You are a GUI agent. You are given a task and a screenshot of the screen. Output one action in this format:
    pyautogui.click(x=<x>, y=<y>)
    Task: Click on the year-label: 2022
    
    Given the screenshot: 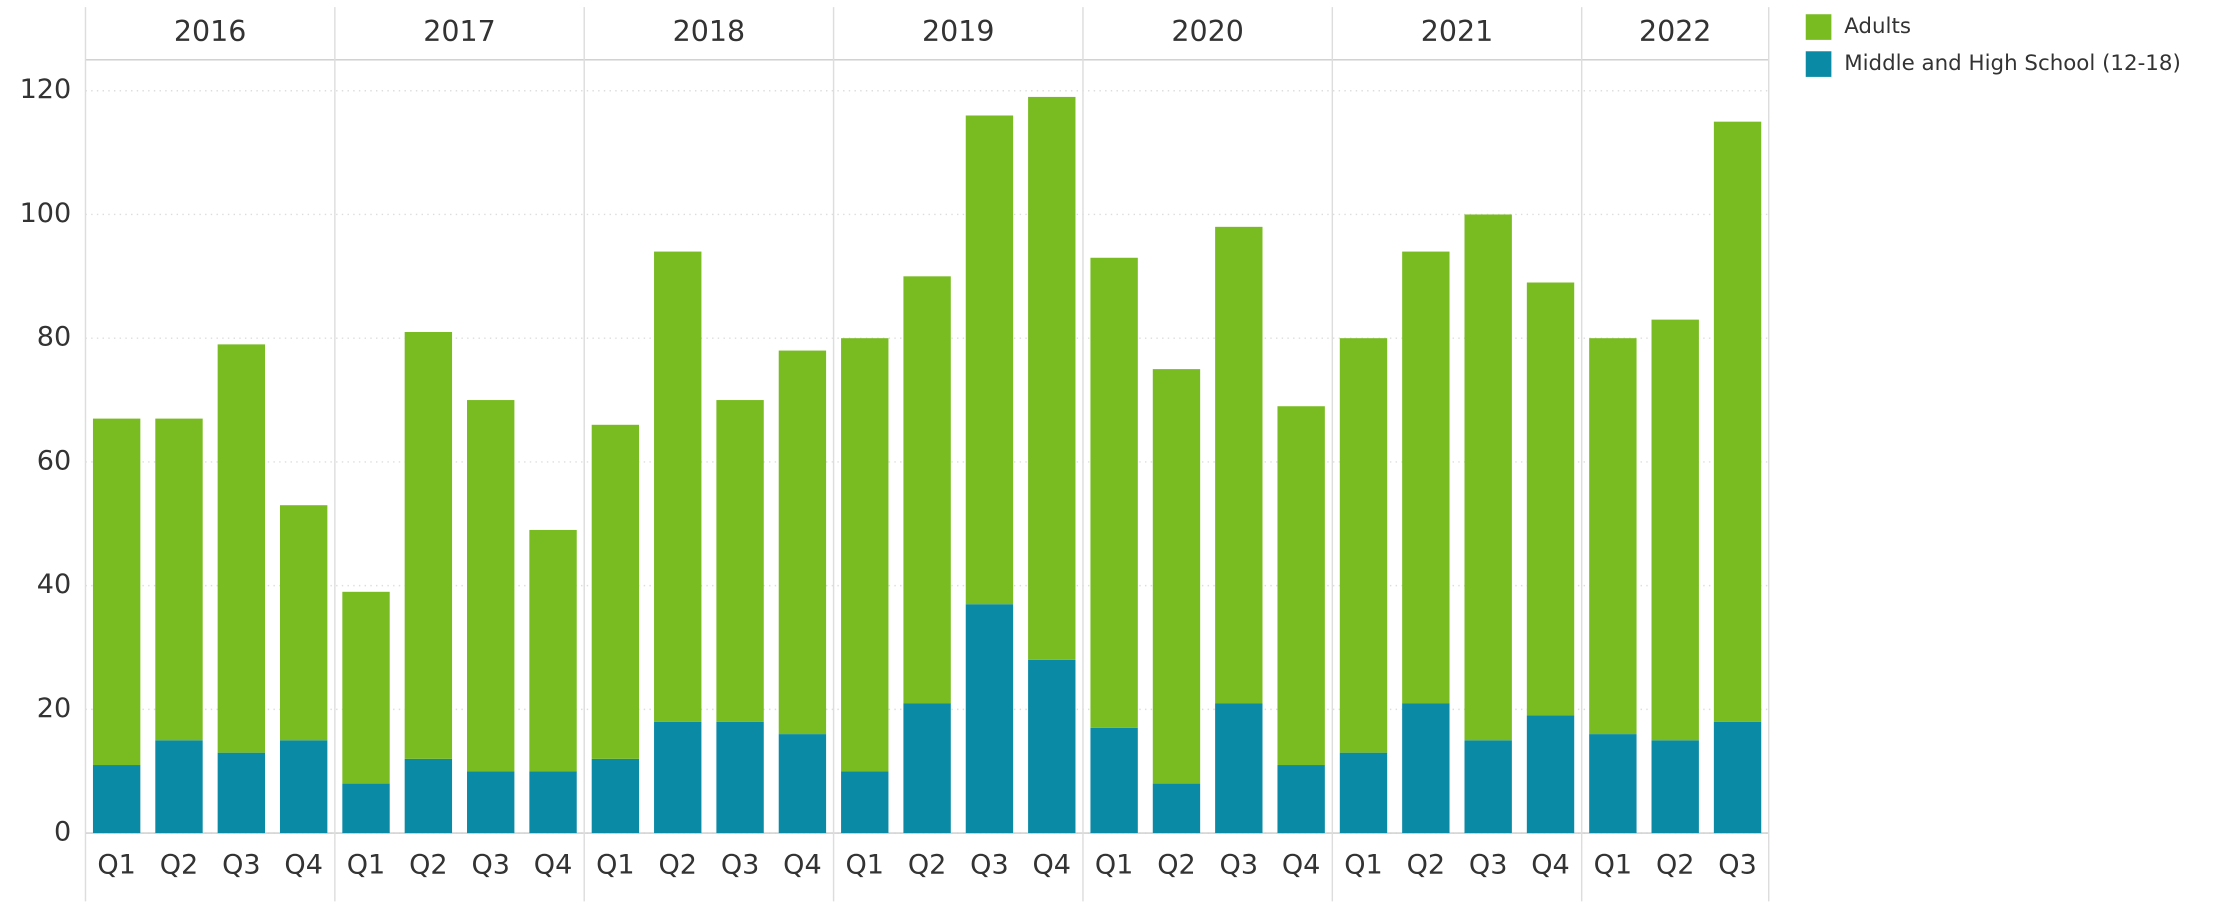 What is the action you would take?
    pyautogui.click(x=1675, y=31)
    